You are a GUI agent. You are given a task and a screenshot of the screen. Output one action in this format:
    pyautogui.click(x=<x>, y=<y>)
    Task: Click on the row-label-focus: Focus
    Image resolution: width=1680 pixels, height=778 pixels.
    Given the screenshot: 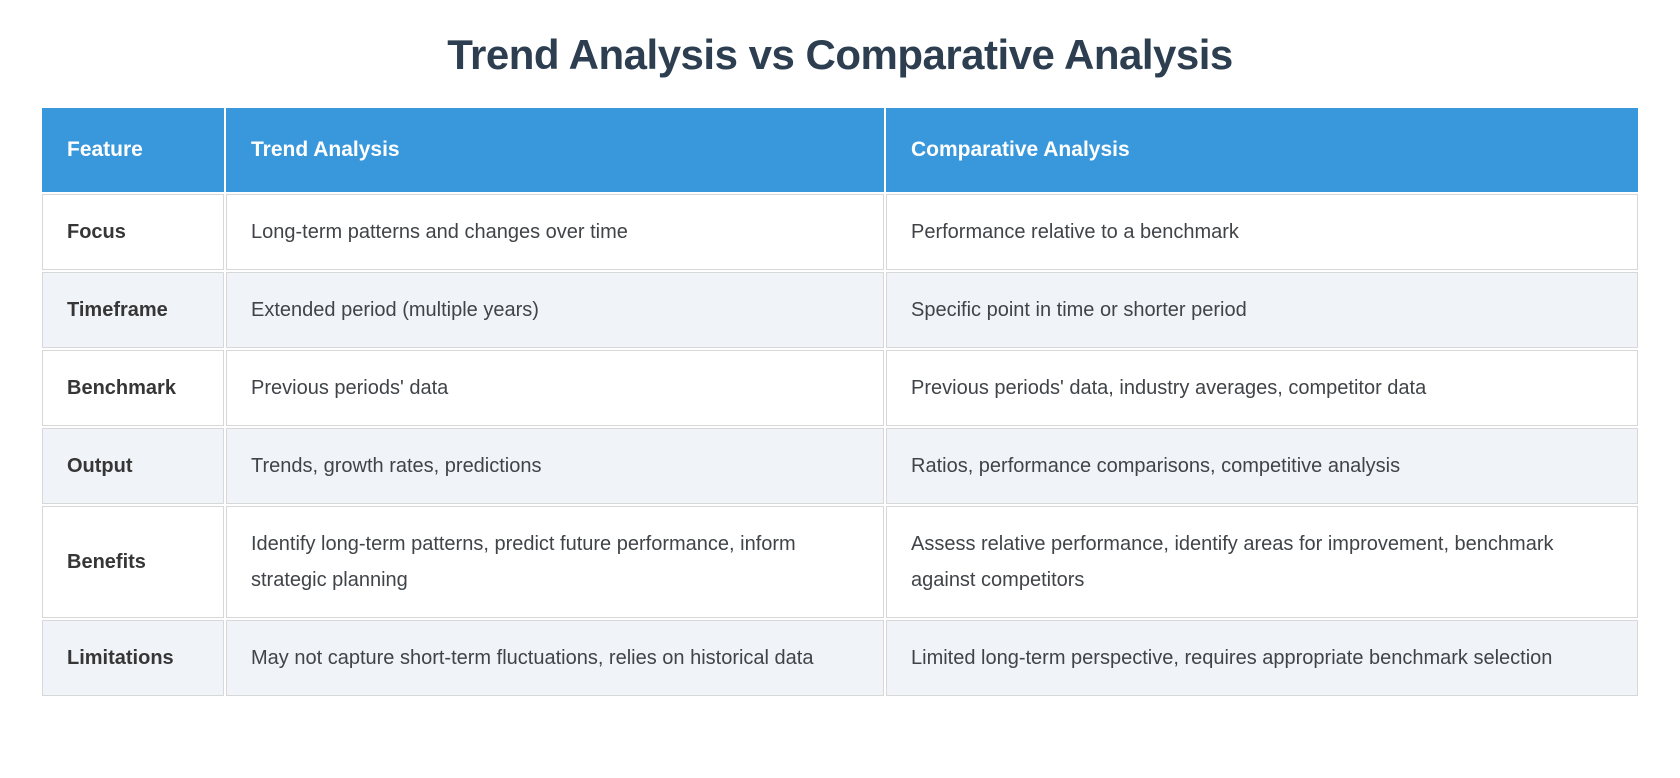 What is the action you would take?
    pyautogui.click(x=133, y=232)
    